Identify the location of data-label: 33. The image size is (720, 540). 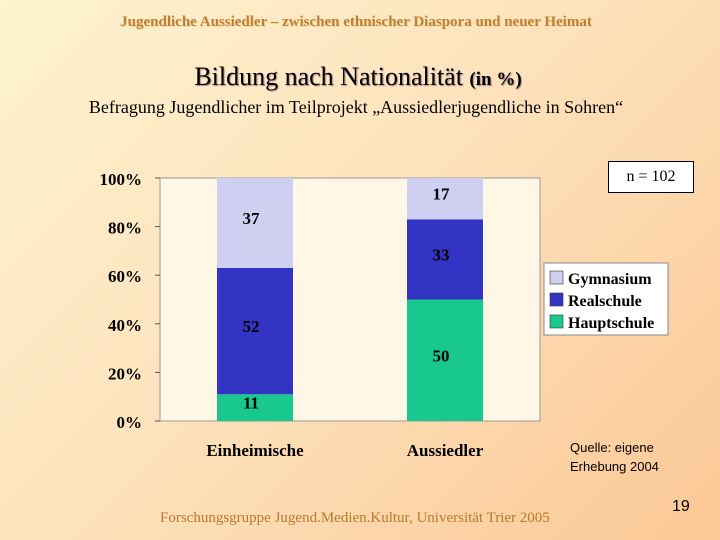
(441, 254).